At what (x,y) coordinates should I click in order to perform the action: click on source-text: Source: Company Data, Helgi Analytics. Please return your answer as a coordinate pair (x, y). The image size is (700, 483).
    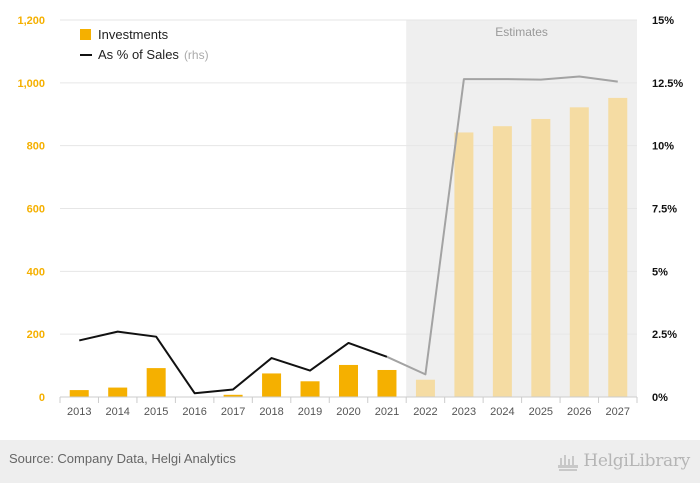
    Looking at the image, I should click on (122, 458).